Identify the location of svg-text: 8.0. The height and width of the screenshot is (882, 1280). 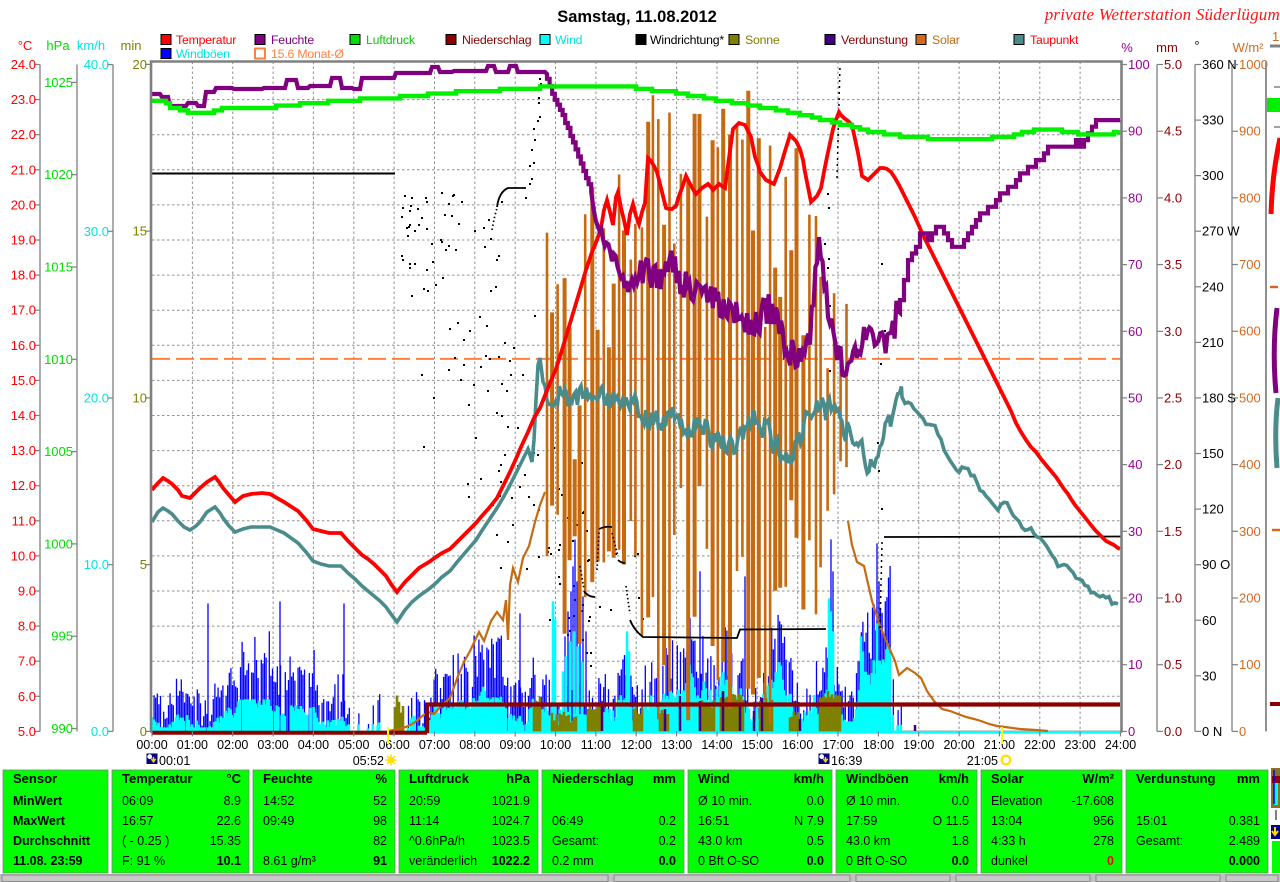
(27, 626).